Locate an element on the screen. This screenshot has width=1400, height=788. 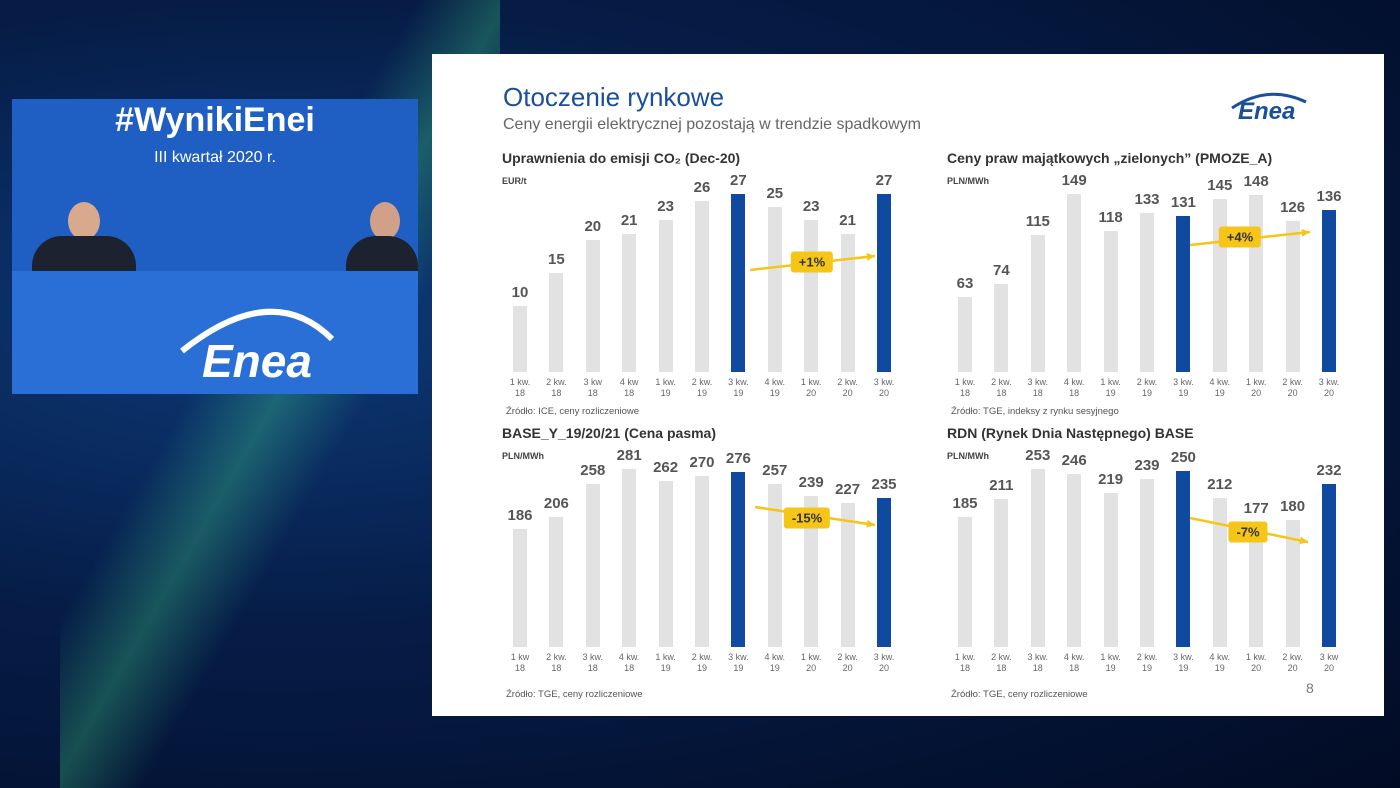
value-label: 227 is located at coordinates (848, 490).